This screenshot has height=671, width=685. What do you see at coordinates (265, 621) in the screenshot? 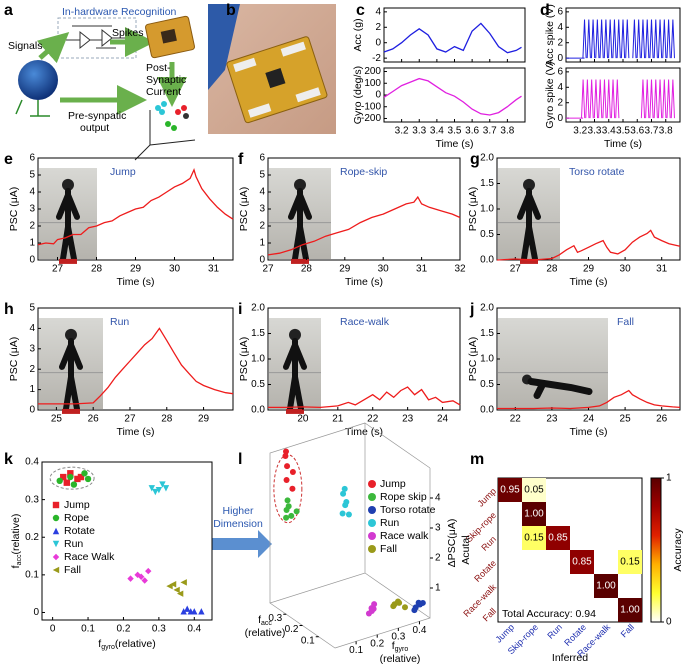
I see `axis-label: facc` at bounding box center [265, 621].